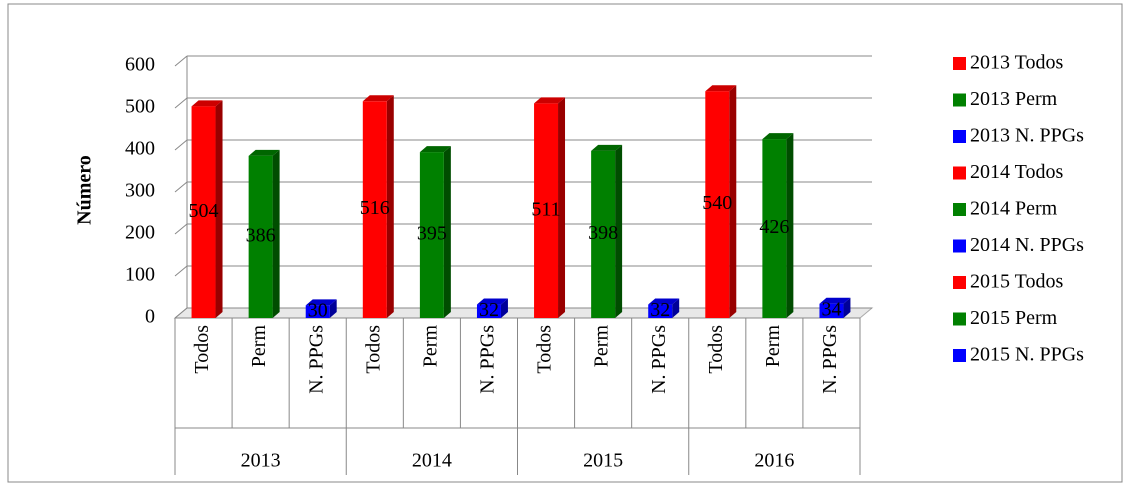 The height and width of the screenshot is (486, 1130). I want to click on legend-label: 2014 N. PPGs, so click(1027, 245).